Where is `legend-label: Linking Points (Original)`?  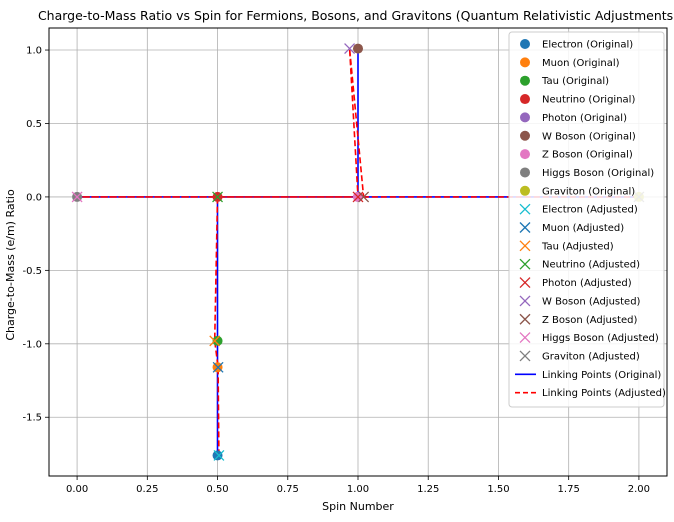 legend-label: Linking Points (Original) is located at coordinates (601, 375).